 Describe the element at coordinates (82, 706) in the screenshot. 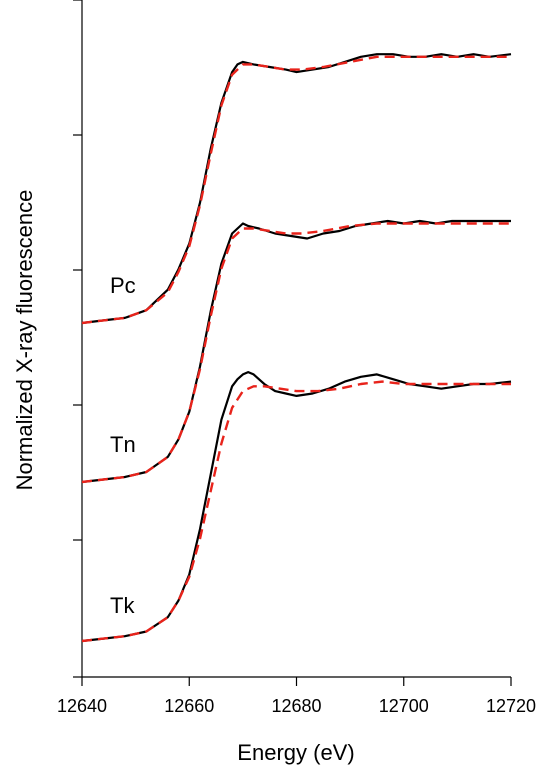

I see `x-tick-label: 12640` at that location.